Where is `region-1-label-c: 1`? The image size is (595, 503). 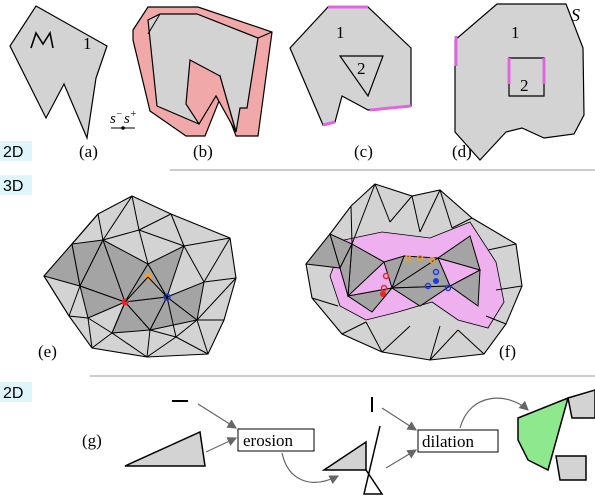 region-1-label-c: 1 is located at coordinates (340, 32).